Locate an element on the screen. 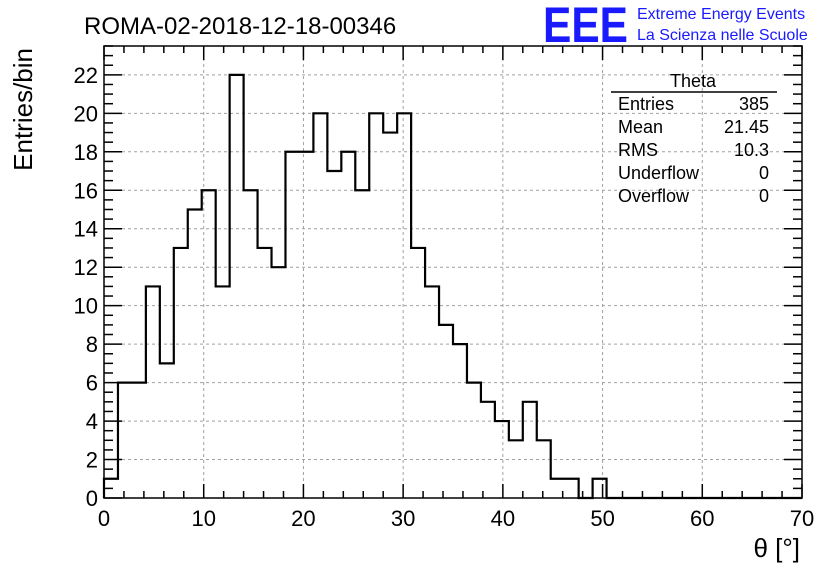 The width and height of the screenshot is (836, 572). stats-value-rms: 10.3 is located at coordinates (751, 150).